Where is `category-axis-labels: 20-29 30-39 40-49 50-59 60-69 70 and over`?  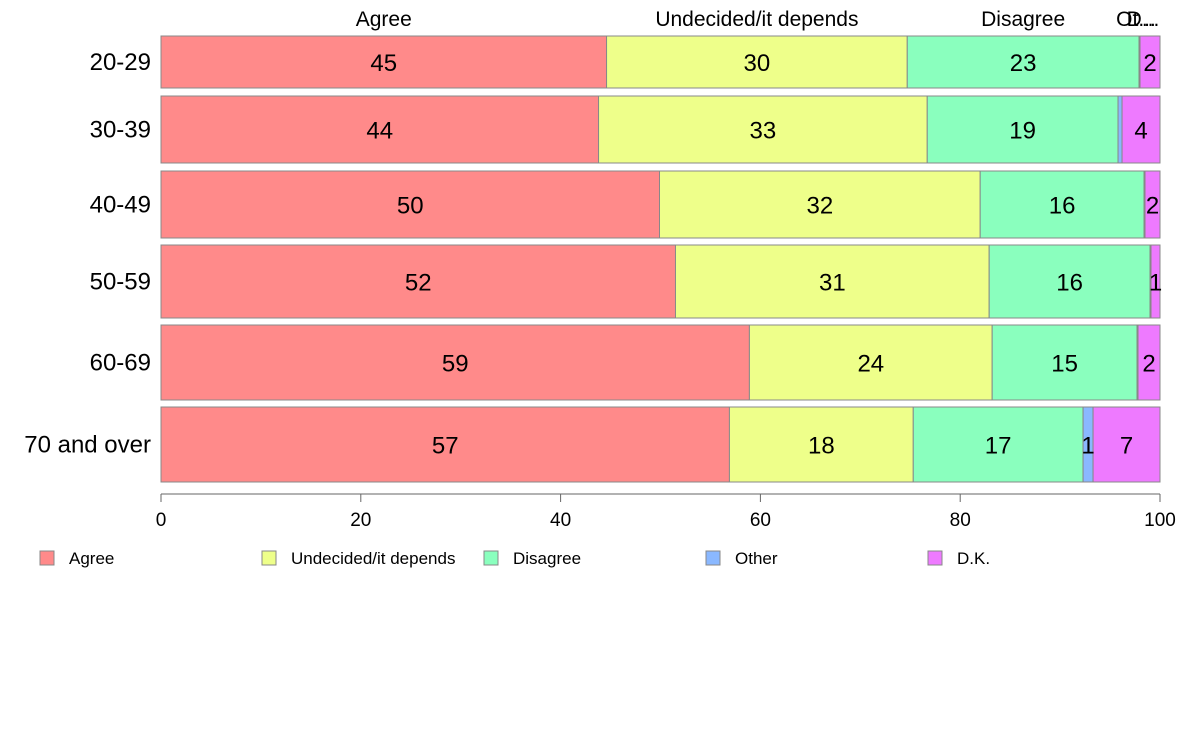 category-axis-labels: 20-29 30-39 40-49 50-59 60-69 70 and over is located at coordinates (87, 254).